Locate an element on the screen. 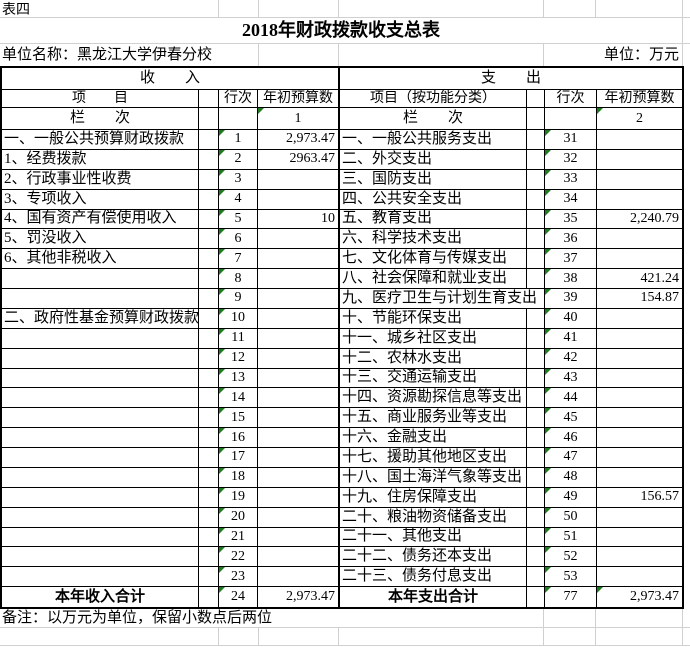 The width and height of the screenshot is (690, 647). income-row-line: 4 is located at coordinates (238, 199).